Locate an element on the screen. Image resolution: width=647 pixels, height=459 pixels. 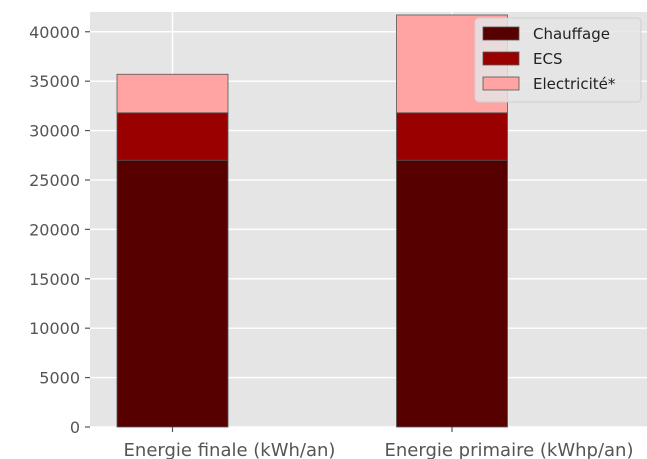
legend: Chauffage ECS Electricité* is located at coordinates (558, 60).